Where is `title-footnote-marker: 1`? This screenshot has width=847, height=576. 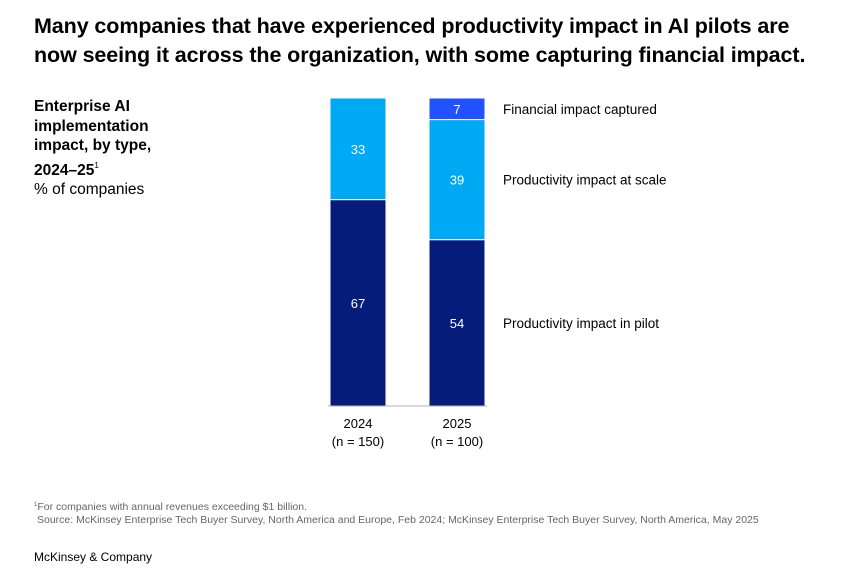
title-footnote-marker: 1 is located at coordinates (96, 165).